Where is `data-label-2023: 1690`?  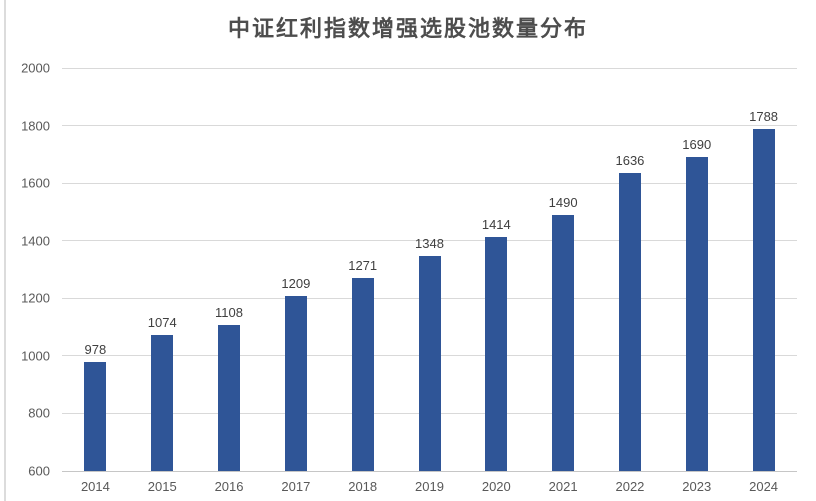 data-label-2023: 1690 is located at coordinates (697, 145).